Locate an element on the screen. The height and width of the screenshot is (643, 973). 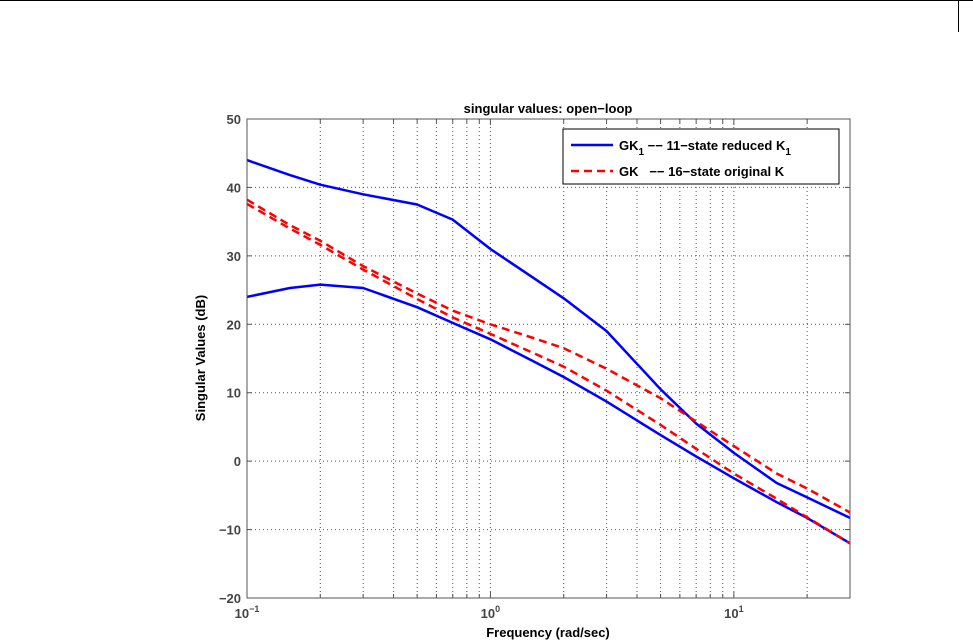
y-tick-label: 20 is located at coordinates (234, 324).